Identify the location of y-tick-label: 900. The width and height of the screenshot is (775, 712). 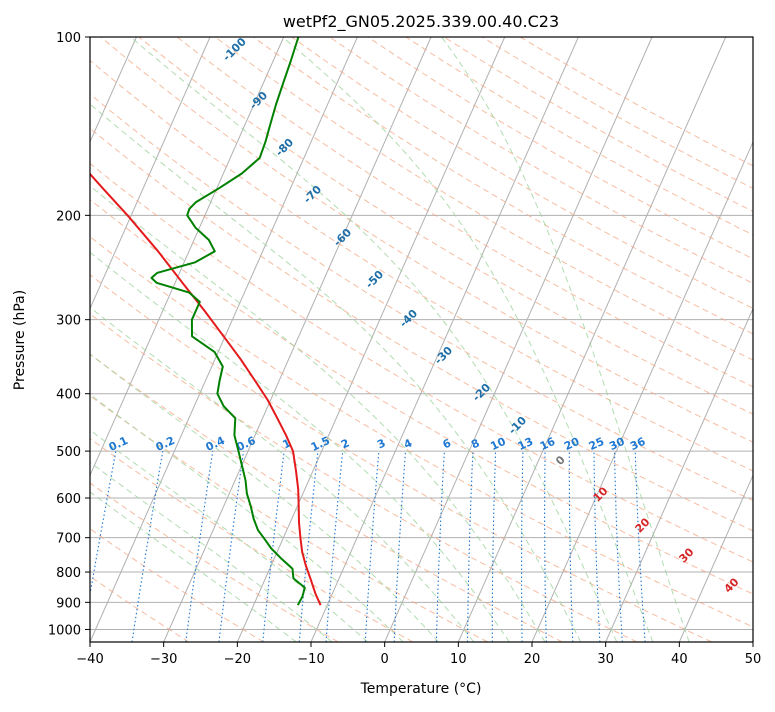
(68, 603).